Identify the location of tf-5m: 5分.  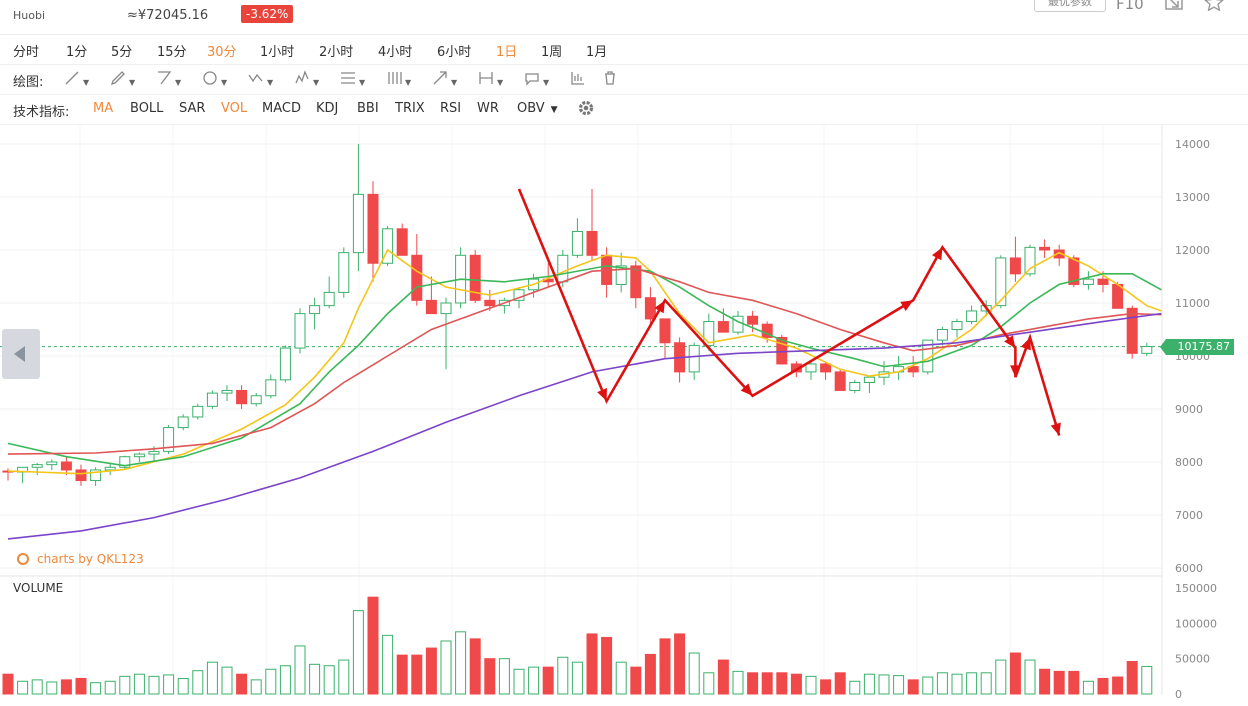
(122, 52).